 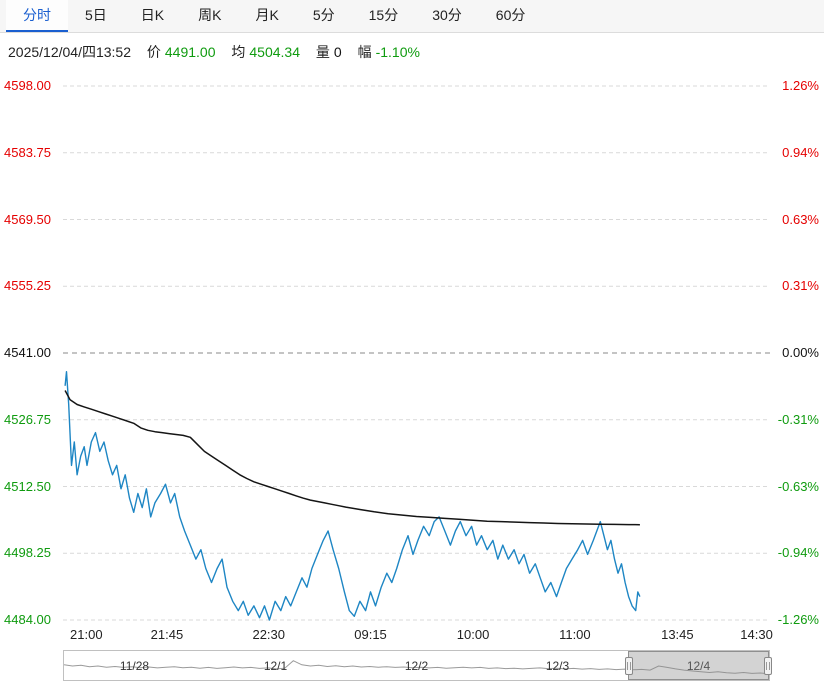 I want to click on x-axis-time-label: 22:30, so click(x=269, y=634).